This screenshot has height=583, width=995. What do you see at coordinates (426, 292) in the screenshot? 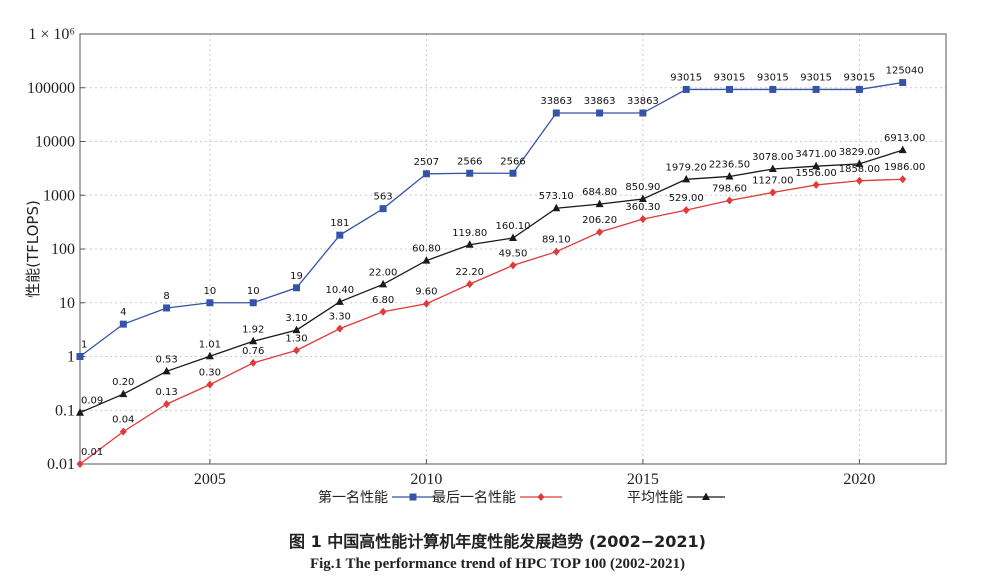
I see `data-label: 9.60` at bounding box center [426, 292].